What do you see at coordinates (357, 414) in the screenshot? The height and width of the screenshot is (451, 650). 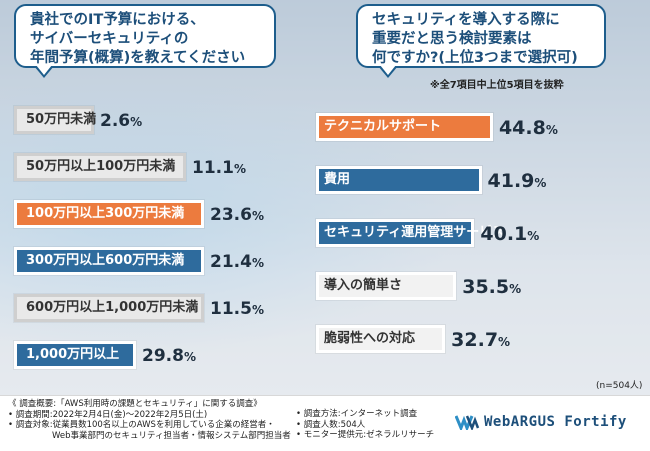 I see `footer-row: • 調査方法:インターネット調査` at bounding box center [357, 414].